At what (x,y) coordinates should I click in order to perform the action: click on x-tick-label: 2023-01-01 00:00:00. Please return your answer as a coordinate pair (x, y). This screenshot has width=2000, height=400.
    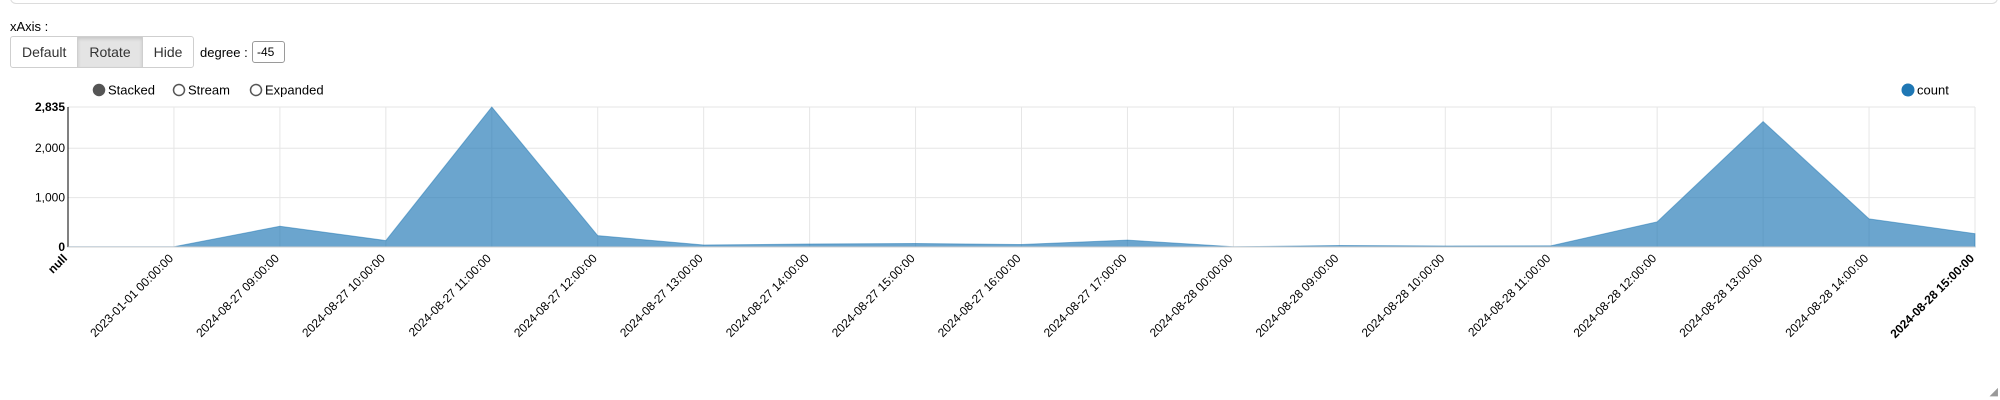
    Looking at the image, I should click on (131, 295).